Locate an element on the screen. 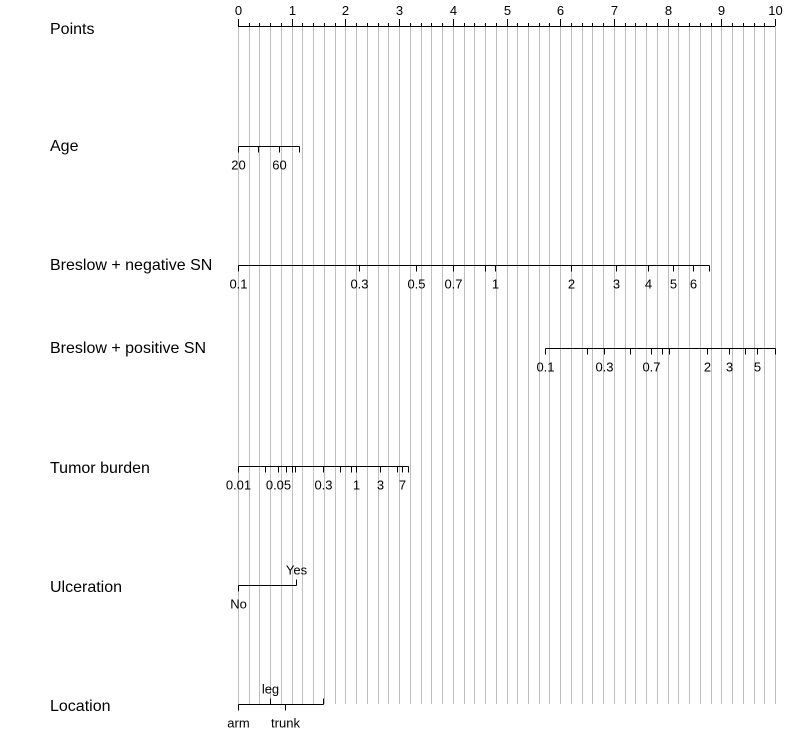  points-tick-label: 0 is located at coordinates (238, 10).